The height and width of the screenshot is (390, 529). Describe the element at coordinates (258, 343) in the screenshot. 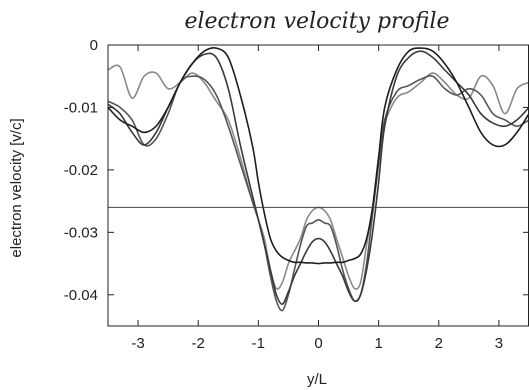

I see `x-tick-label: -1` at that location.